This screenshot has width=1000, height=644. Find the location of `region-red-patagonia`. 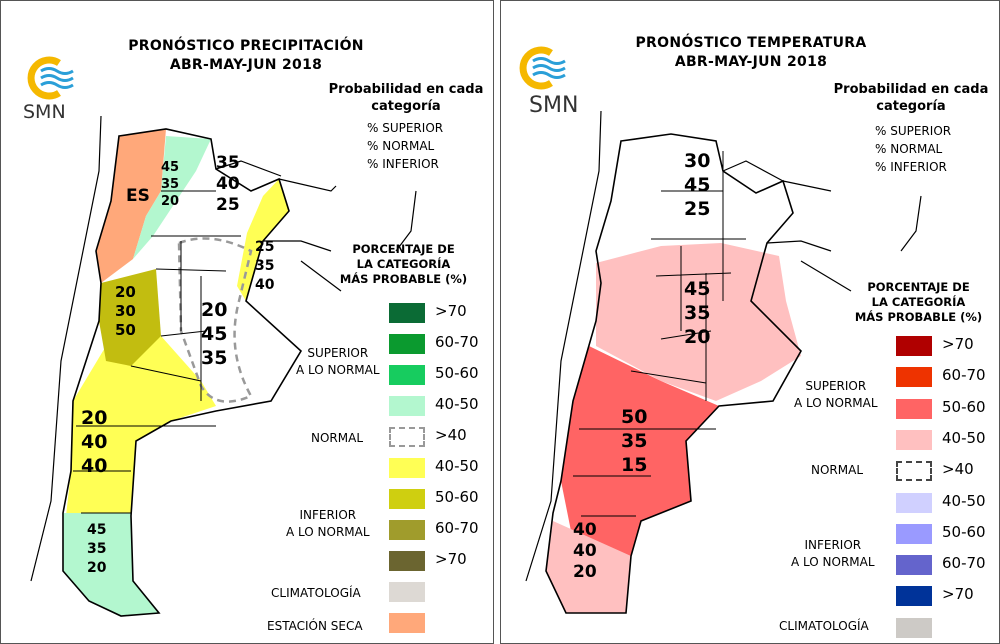

region-red-patagonia is located at coordinates (640, 451).